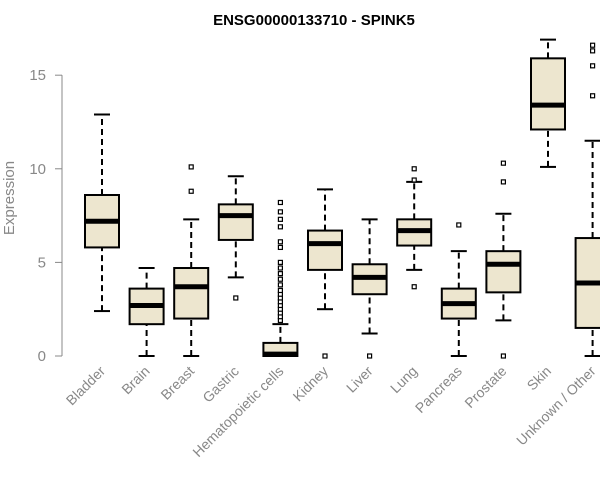 The height and width of the screenshot is (500, 600). I want to click on y-tick-label-1: 5, so click(42, 262).